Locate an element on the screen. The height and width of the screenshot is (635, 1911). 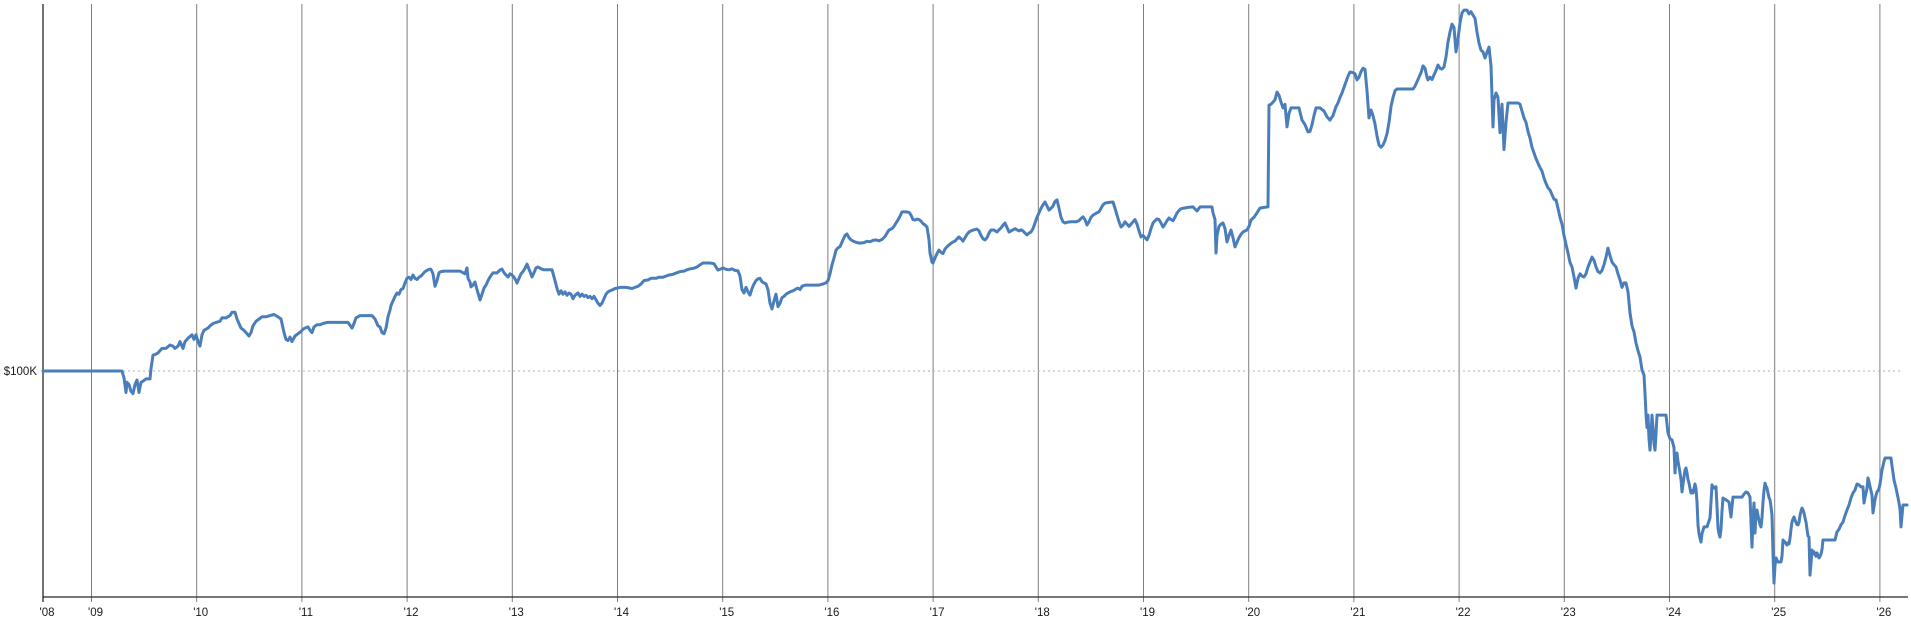
x-tick-label: '09 is located at coordinates (95, 613).